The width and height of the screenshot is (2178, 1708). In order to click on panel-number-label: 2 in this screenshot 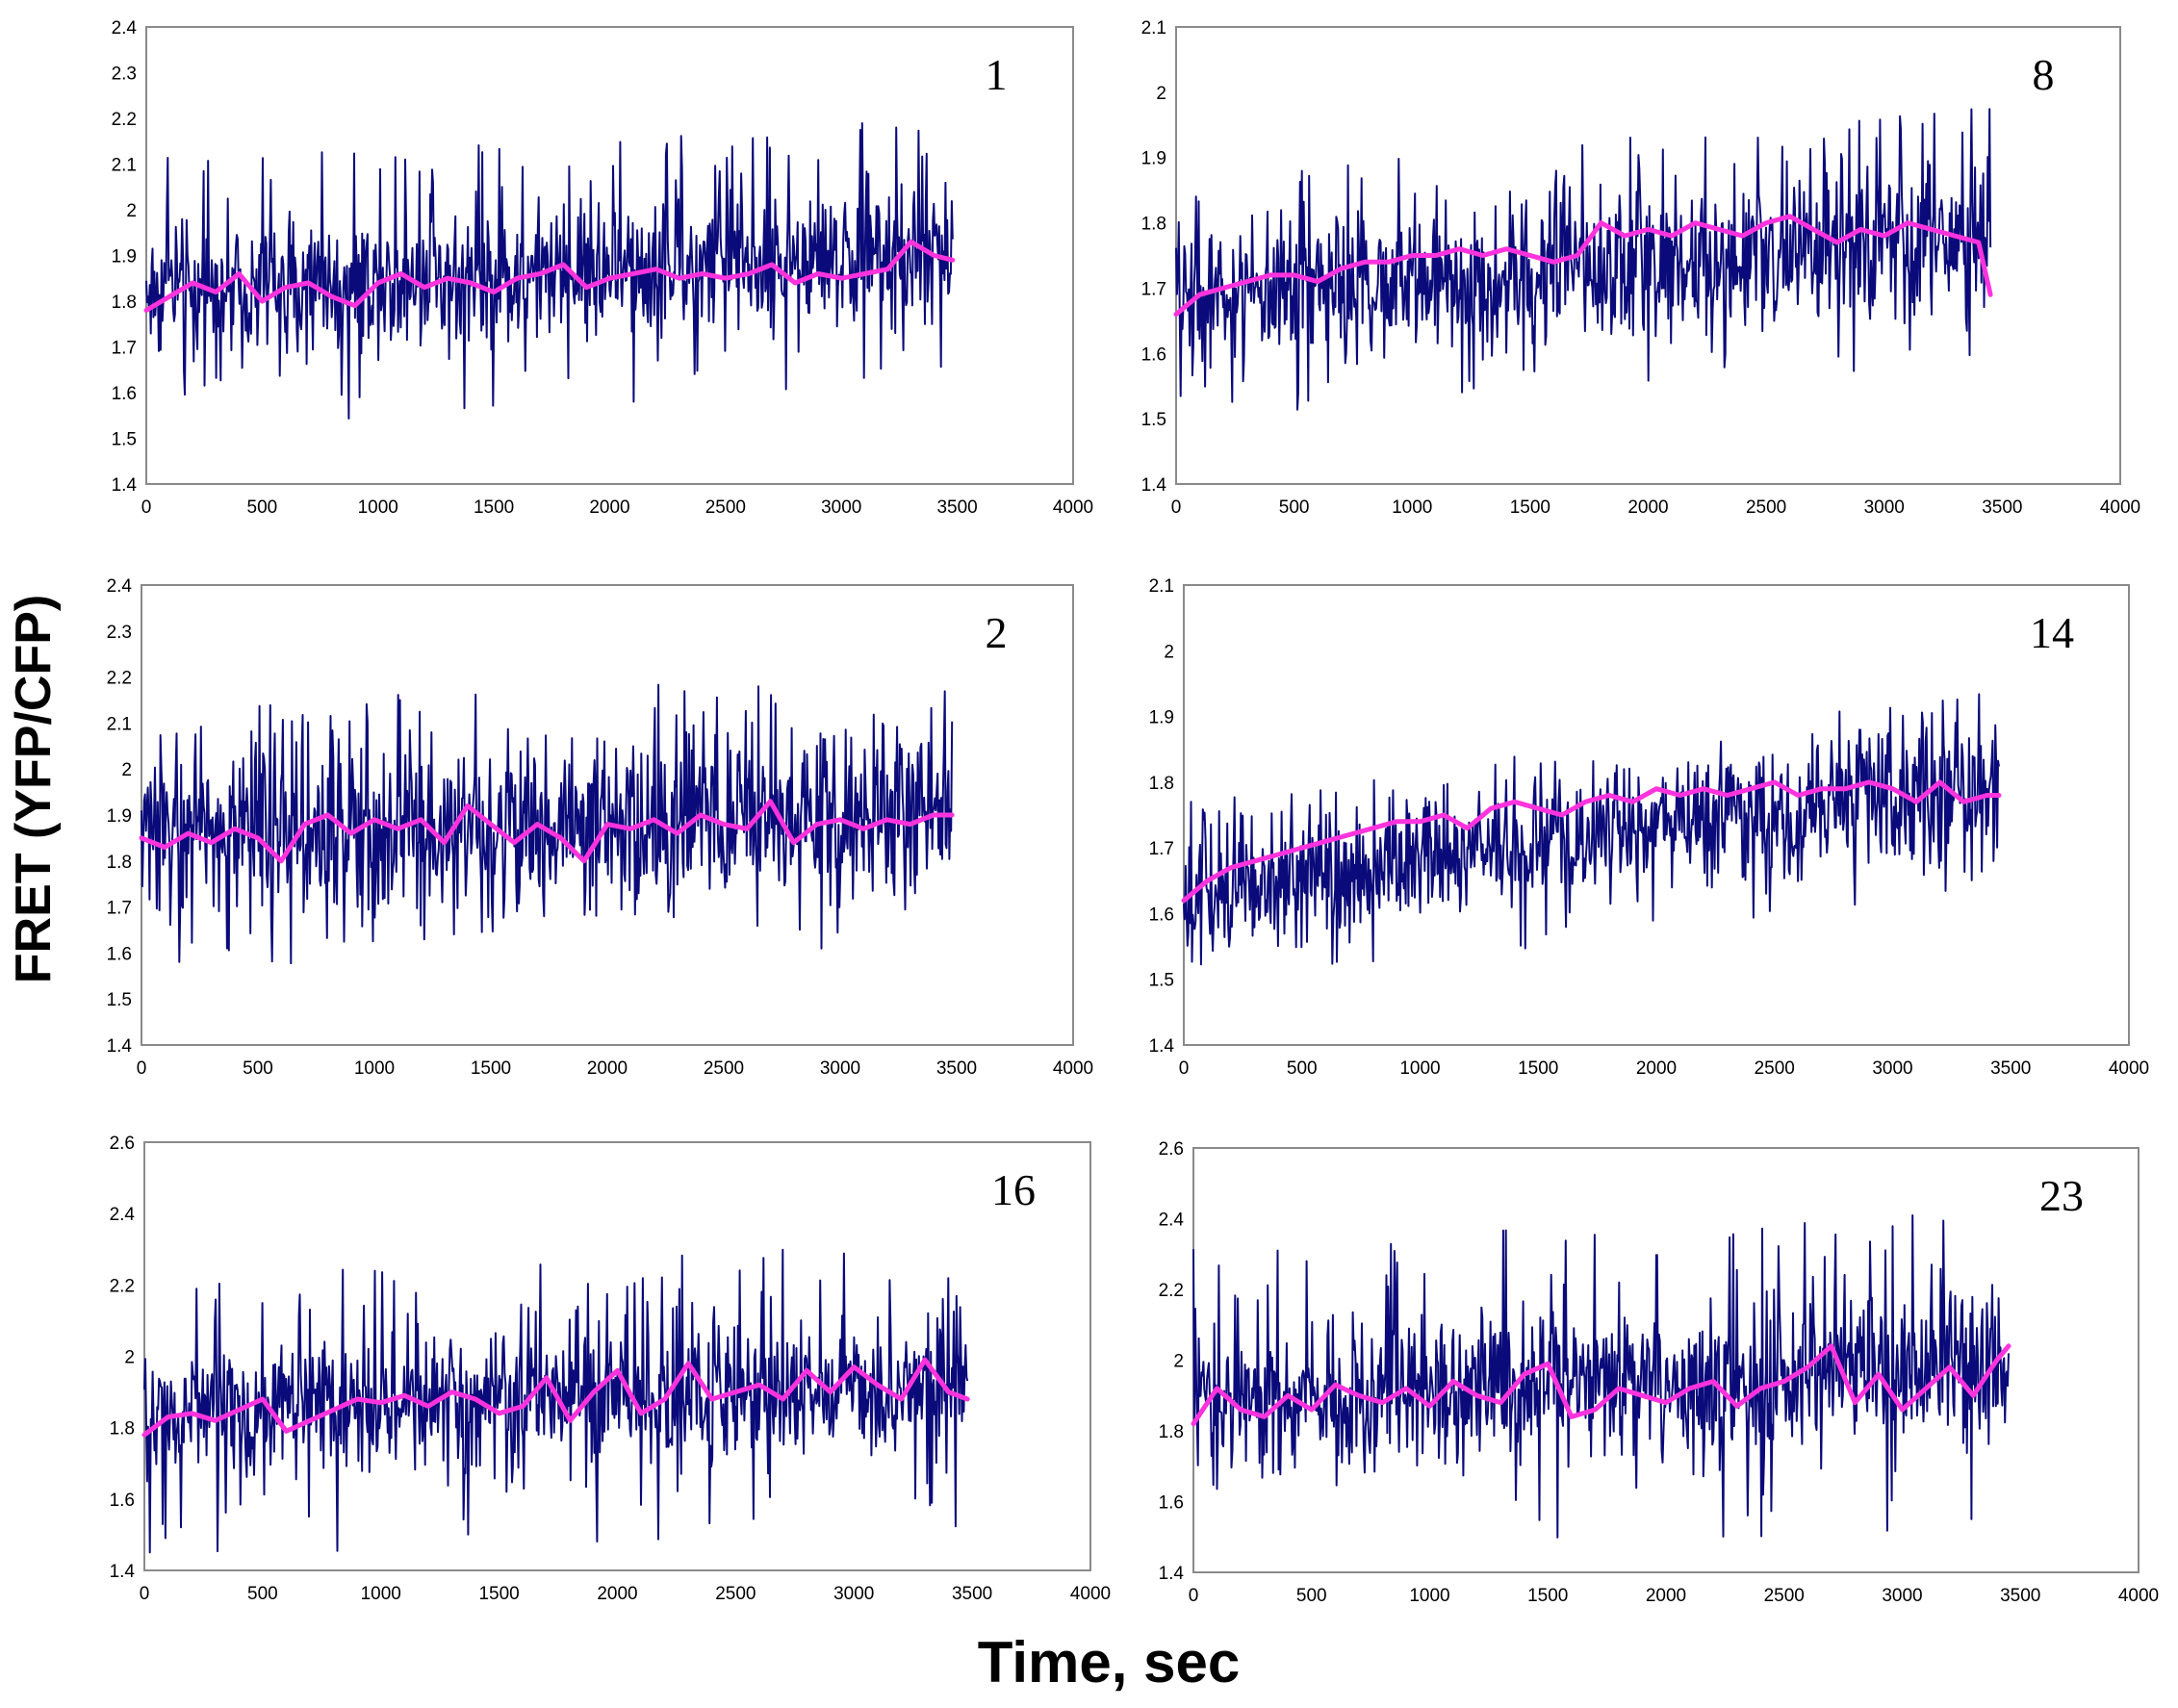, I will do `click(997, 632)`.